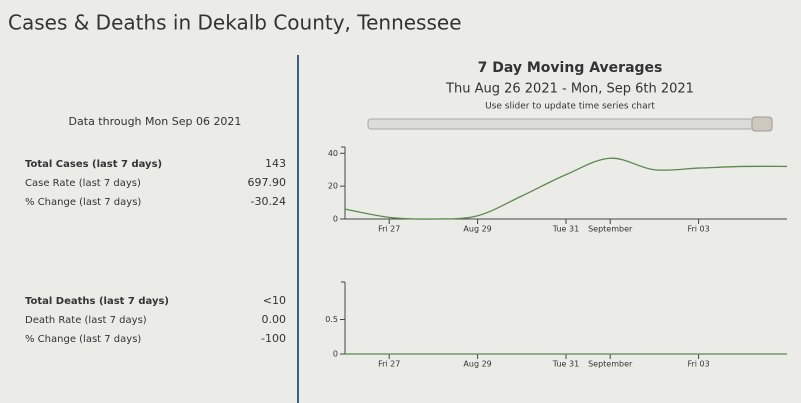  Describe the element at coordinates (83, 183) in the screenshot. I see `stat-label: Case Rate (last 7 days)` at that location.